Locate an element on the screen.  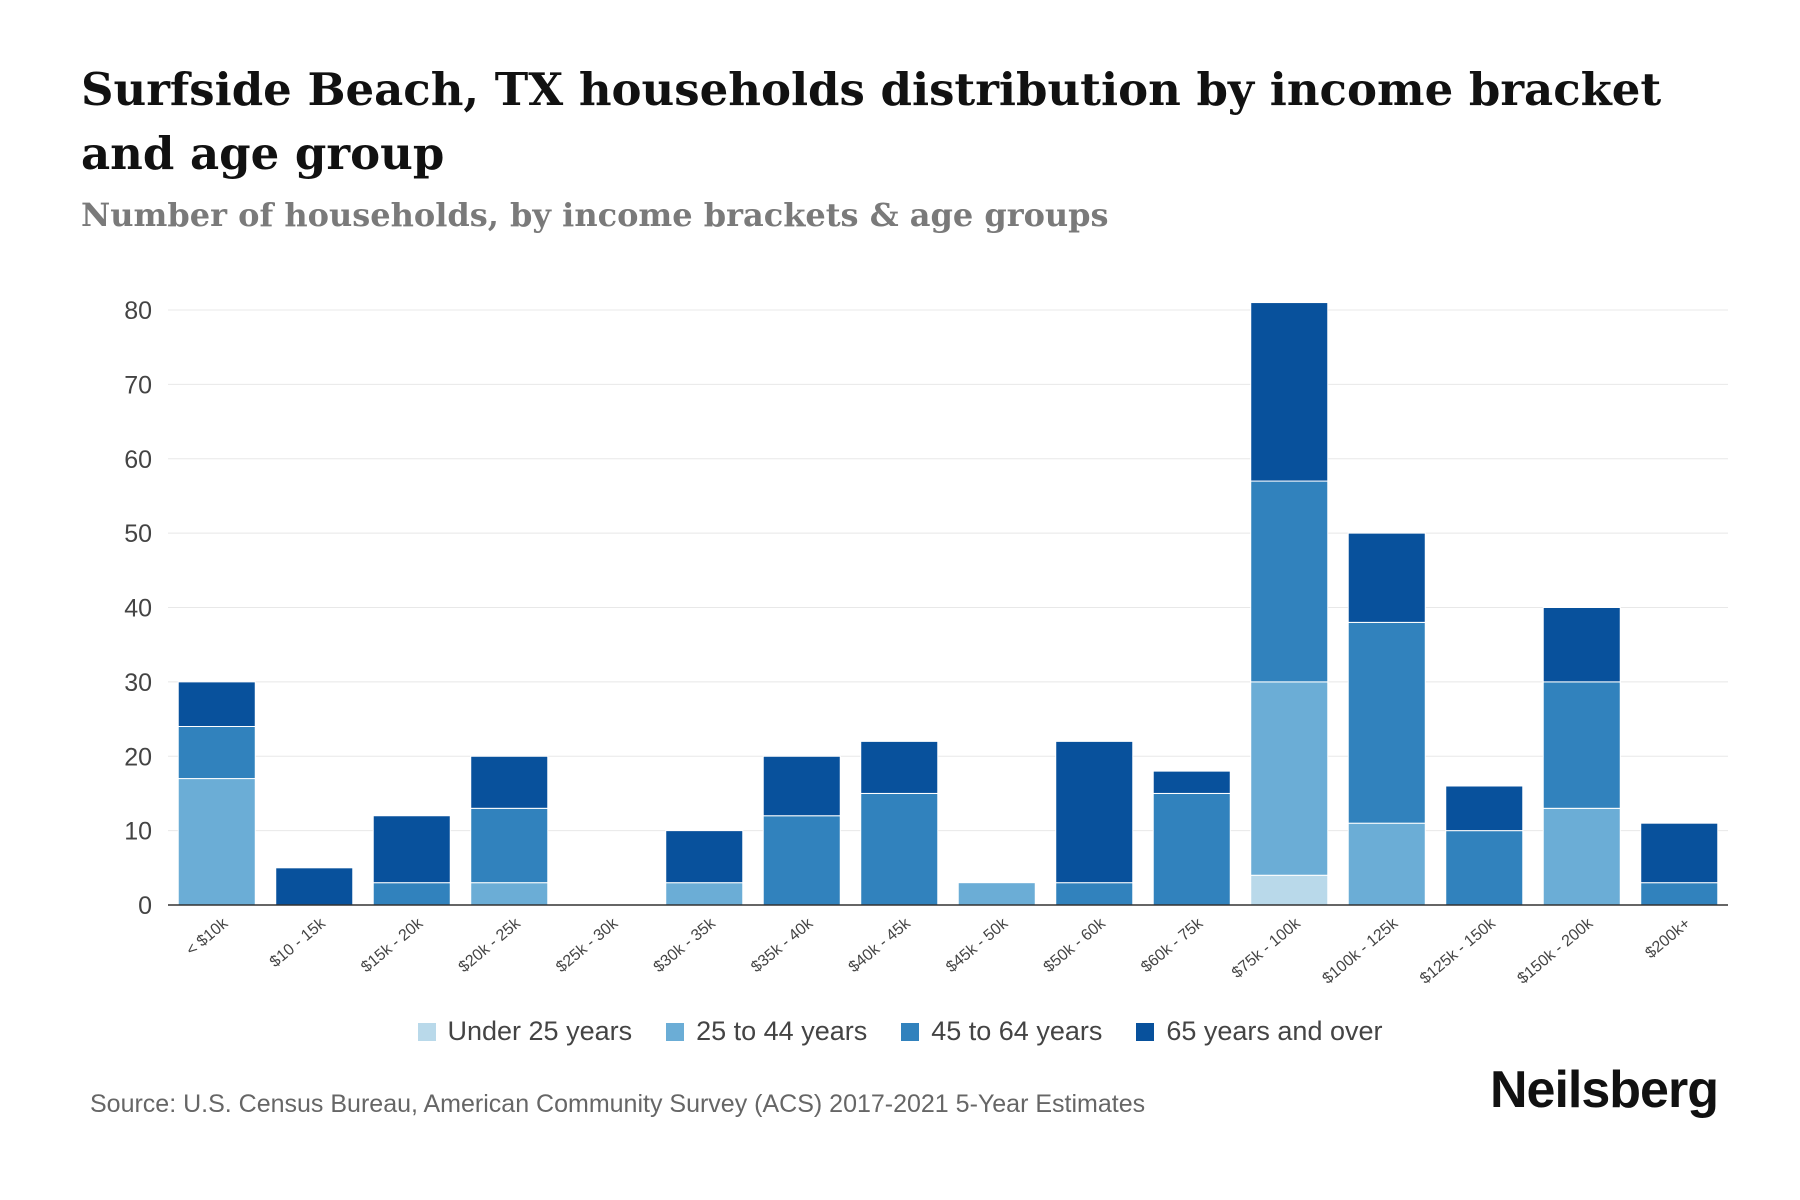
legend-item-25-to-44: 25 to 44 years is located at coordinates (766, 1031).